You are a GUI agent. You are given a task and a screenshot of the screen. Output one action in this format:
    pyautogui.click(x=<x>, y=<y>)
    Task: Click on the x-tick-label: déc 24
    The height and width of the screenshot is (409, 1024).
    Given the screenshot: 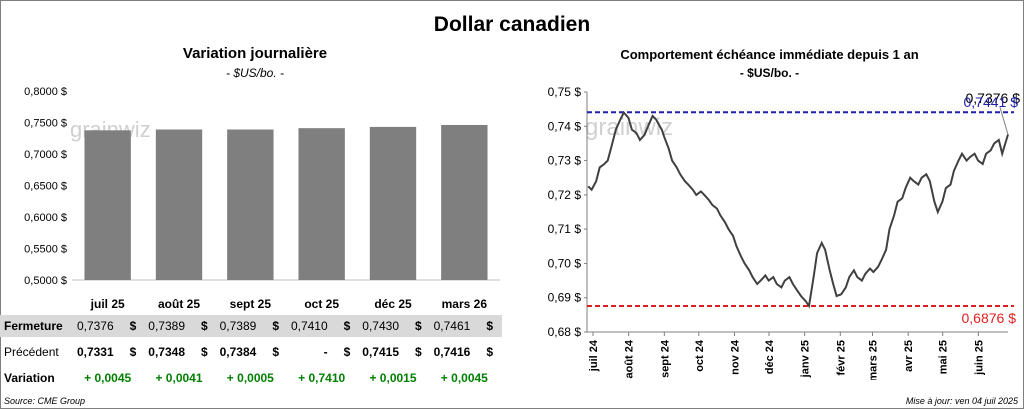 What is the action you would take?
    pyautogui.click(x=770, y=356)
    